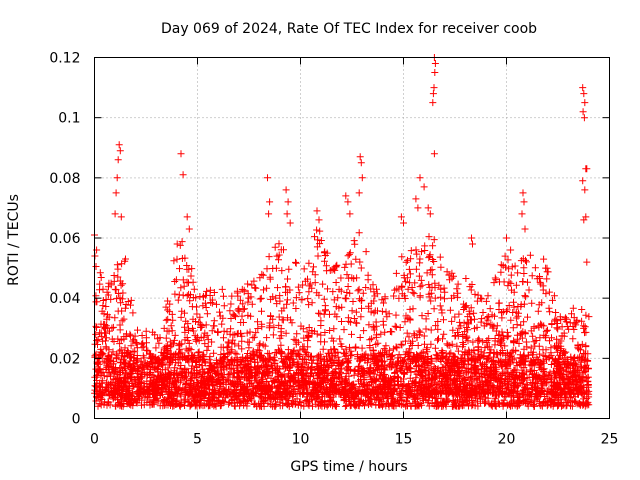 The width and height of the screenshot is (640, 480). What do you see at coordinates (14, 240) in the screenshot?
I see `y-axis-label: ROTI / TECUs` at bounding box center [14, 240].